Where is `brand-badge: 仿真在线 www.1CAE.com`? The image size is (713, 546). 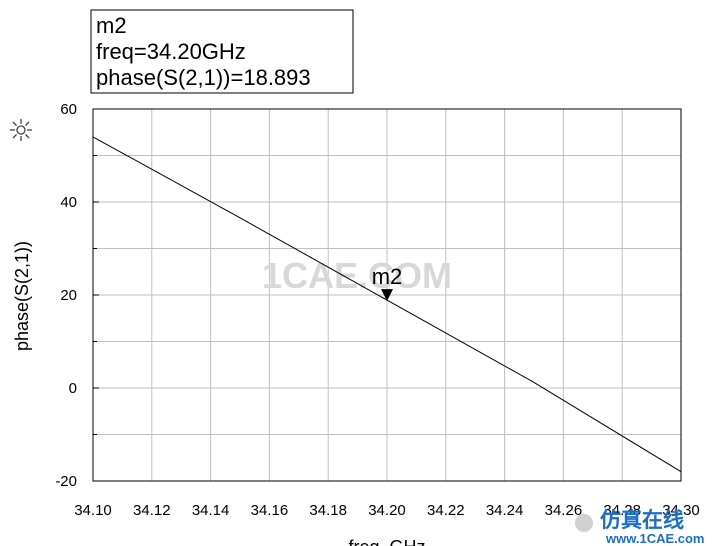 brand-badge: 仿真在线 www.1CAE.com is located at coordinates (639, 527).